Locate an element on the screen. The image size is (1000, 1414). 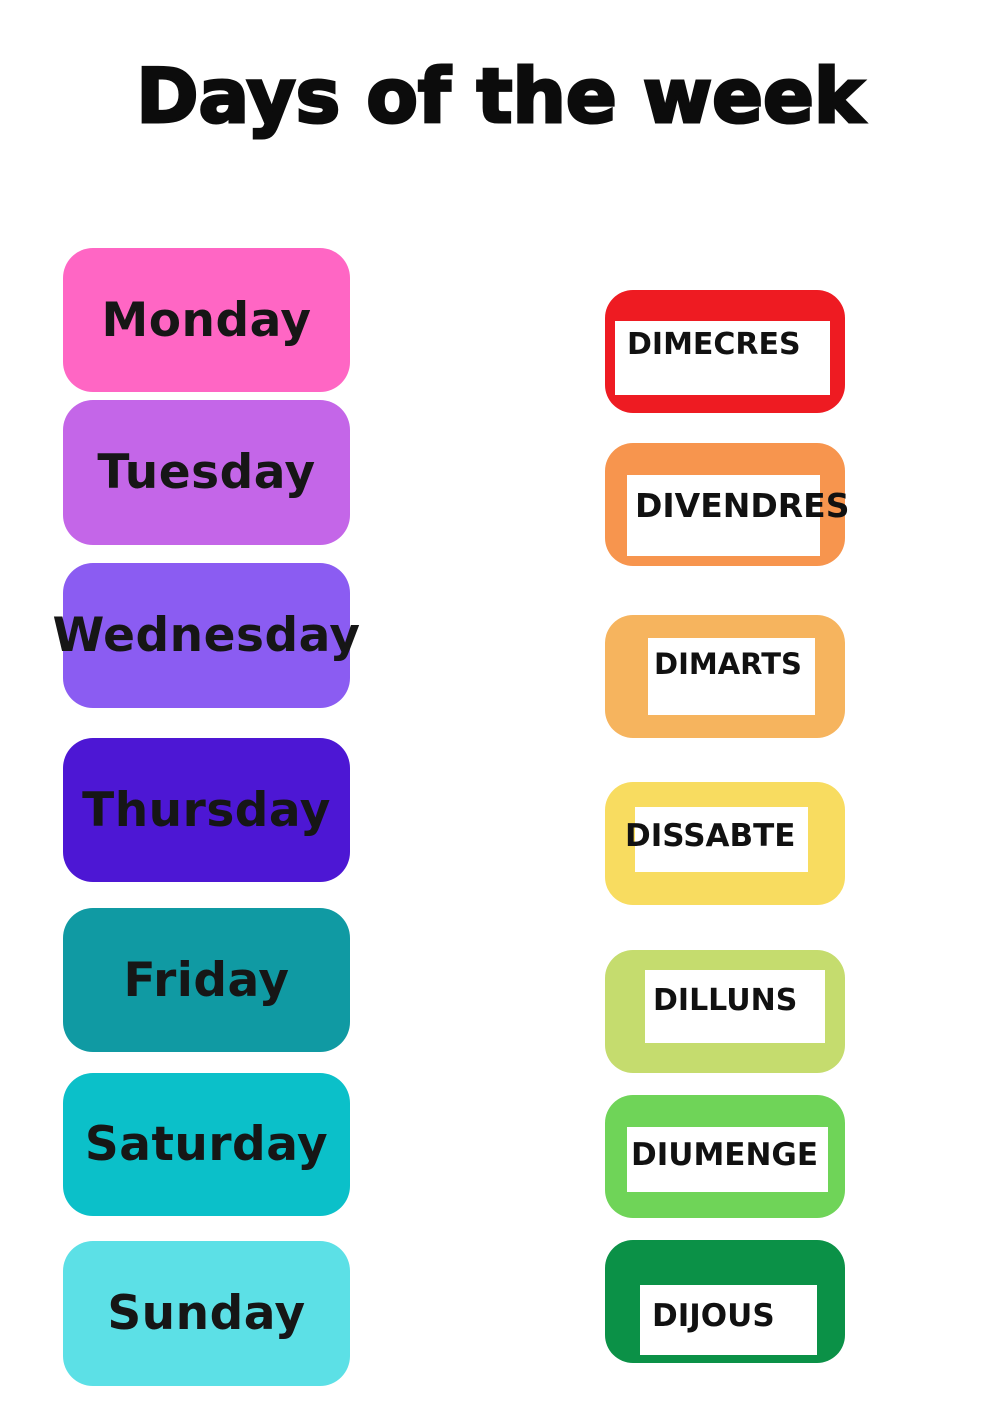
day-card: Saturday is located at coordinates (206, 1144).